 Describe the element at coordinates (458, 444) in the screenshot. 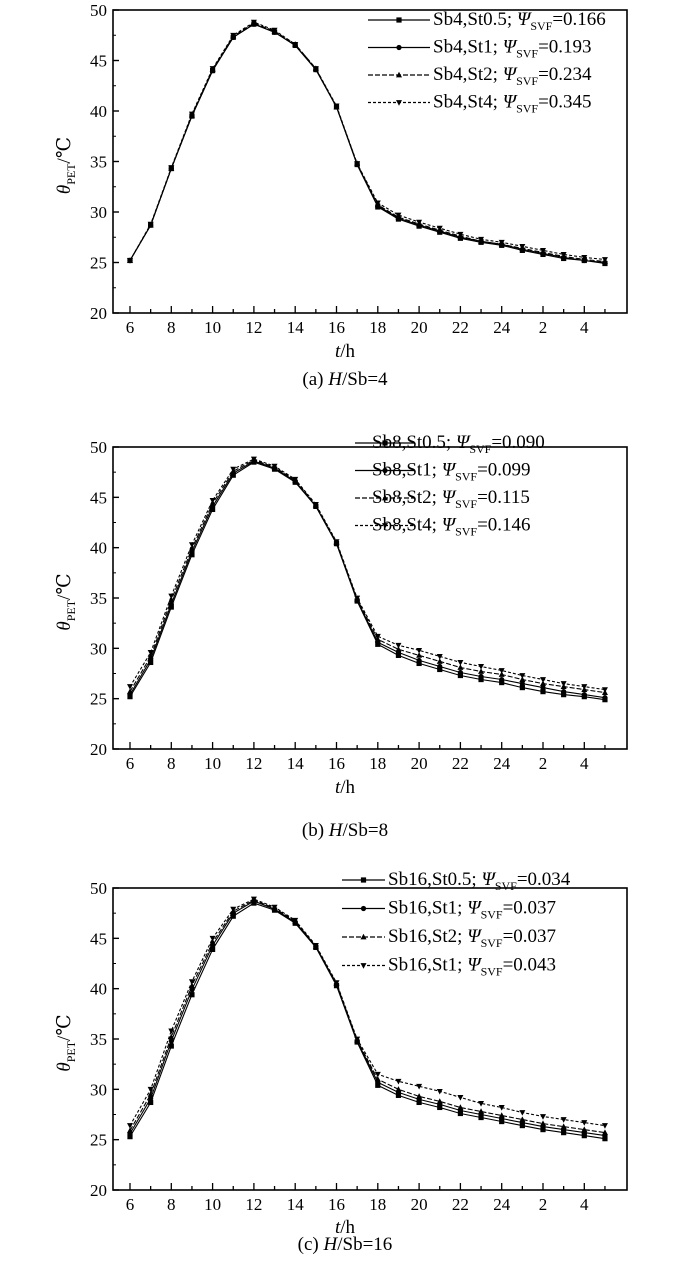

I see `legend-entry: Sb8,St0.5; ΨSVF=0.090` at that location.